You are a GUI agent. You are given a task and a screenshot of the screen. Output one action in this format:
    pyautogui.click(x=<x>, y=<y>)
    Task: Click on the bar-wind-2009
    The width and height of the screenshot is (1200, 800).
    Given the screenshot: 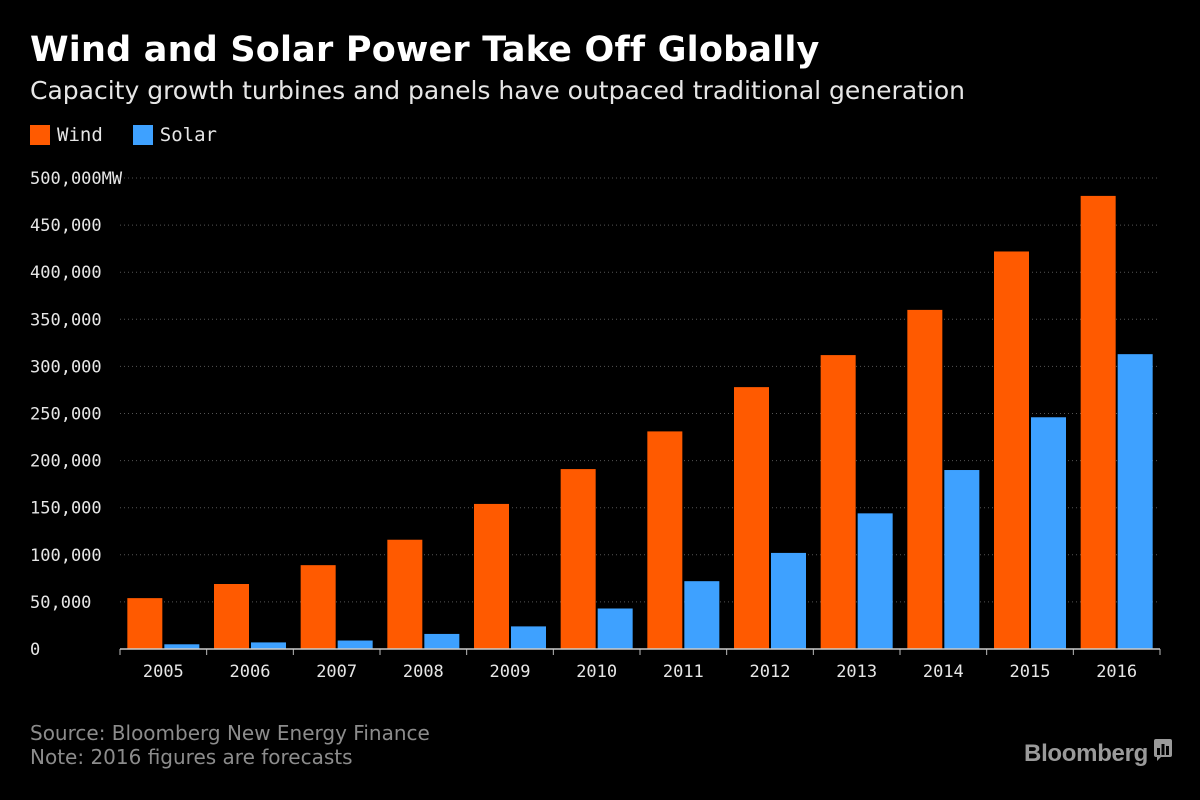 What is the action you would take?
    pyautogui.click(x=491, y=576)
    